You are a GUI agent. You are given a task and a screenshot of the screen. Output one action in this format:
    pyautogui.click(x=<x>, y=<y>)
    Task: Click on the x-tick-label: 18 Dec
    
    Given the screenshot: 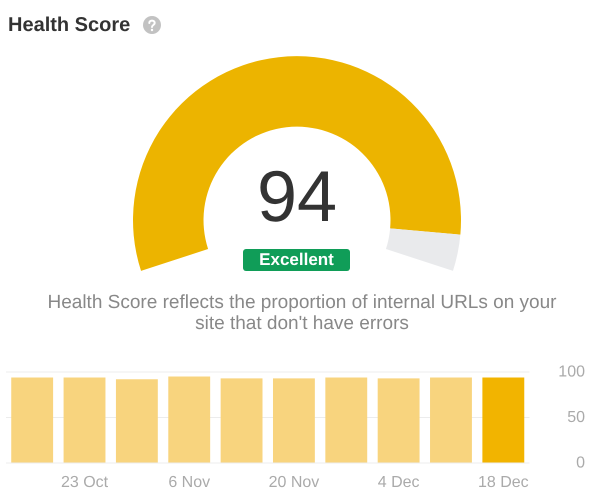 What is the action you would take?
    pyautogui.click(x=503, y=483)
    